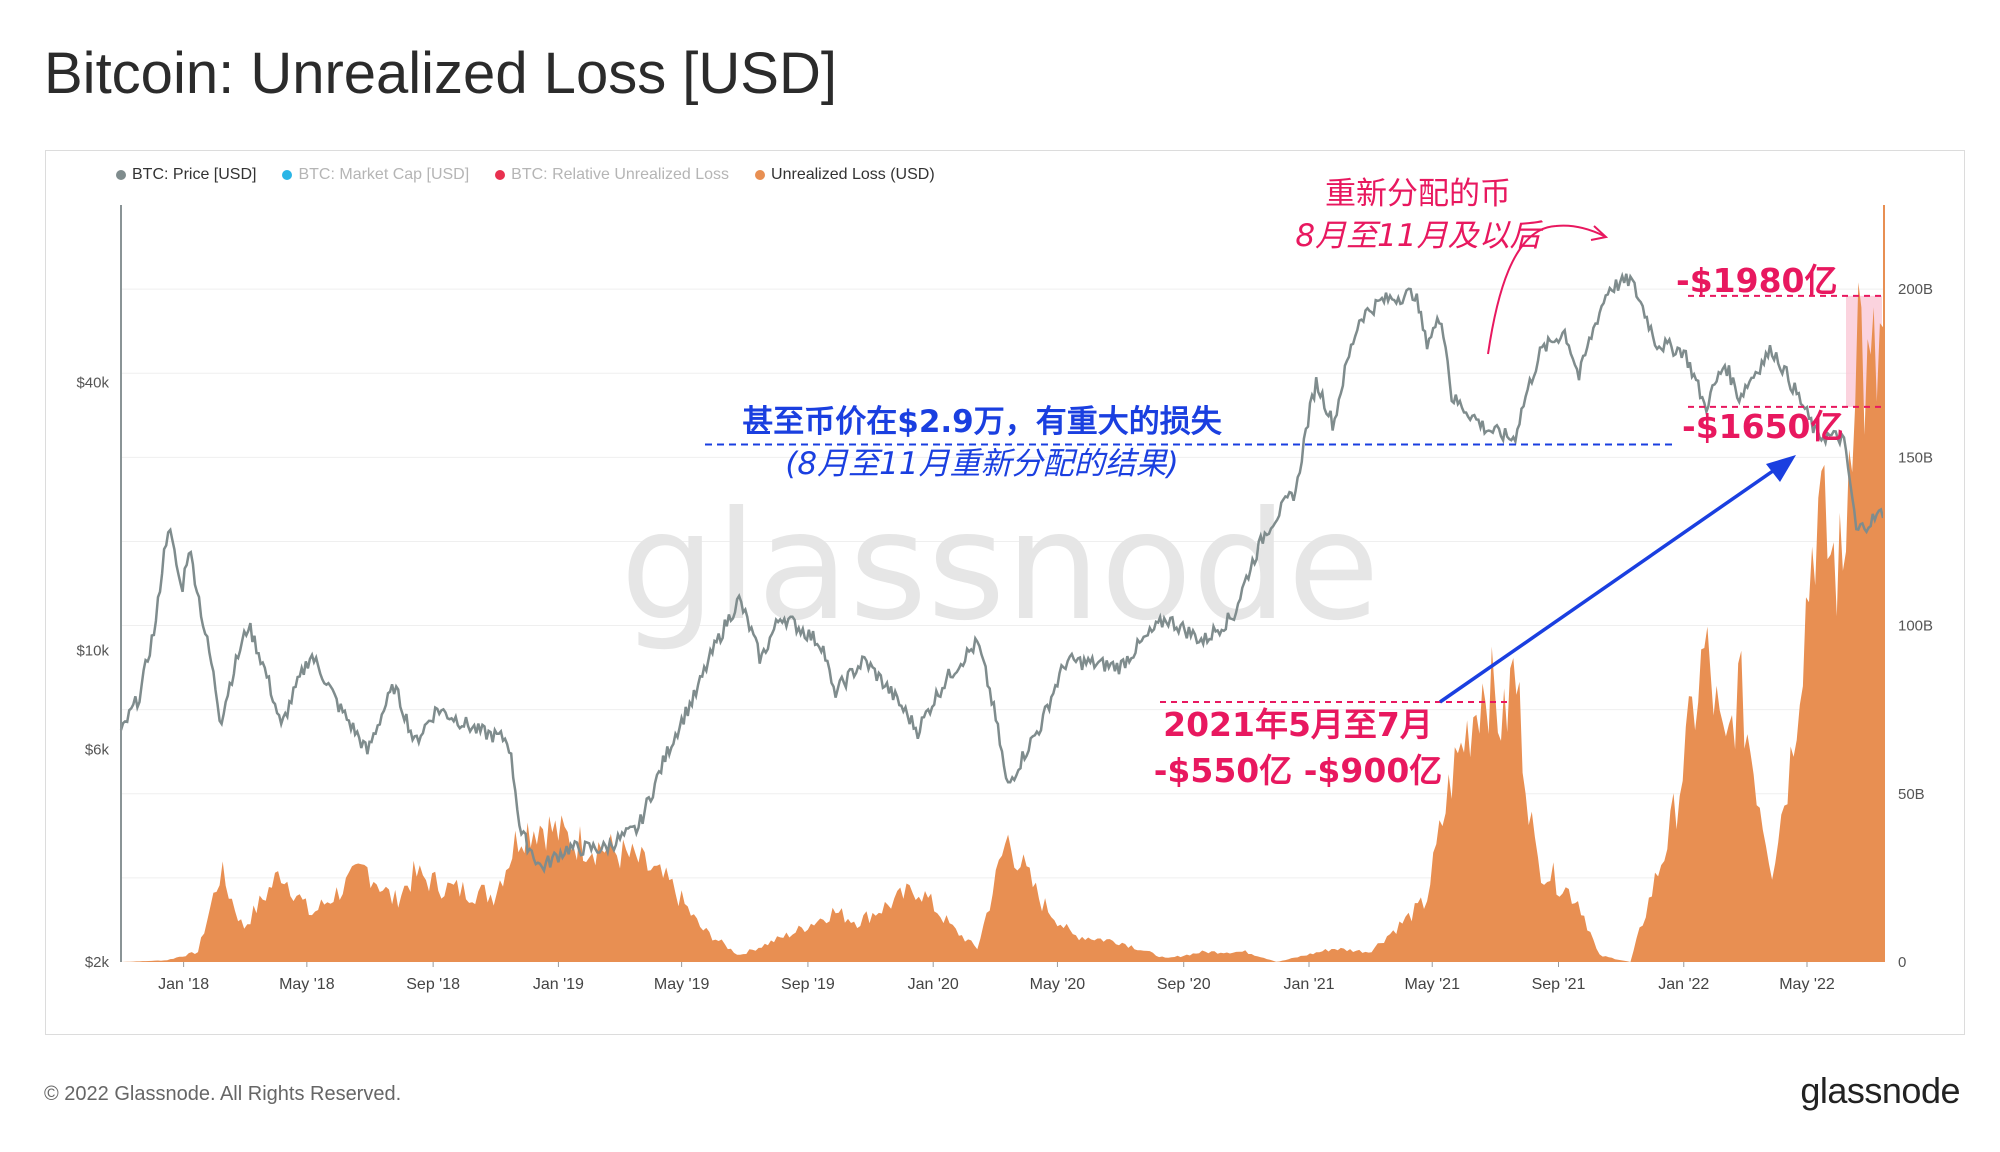 The image size is (2000, 1152). What do you see at coordinates (620, 174) in the screenshot?
I see `legend-label-relative-loss: BTC: Relative Unrealized Loss` at bounding box center [620, 174].